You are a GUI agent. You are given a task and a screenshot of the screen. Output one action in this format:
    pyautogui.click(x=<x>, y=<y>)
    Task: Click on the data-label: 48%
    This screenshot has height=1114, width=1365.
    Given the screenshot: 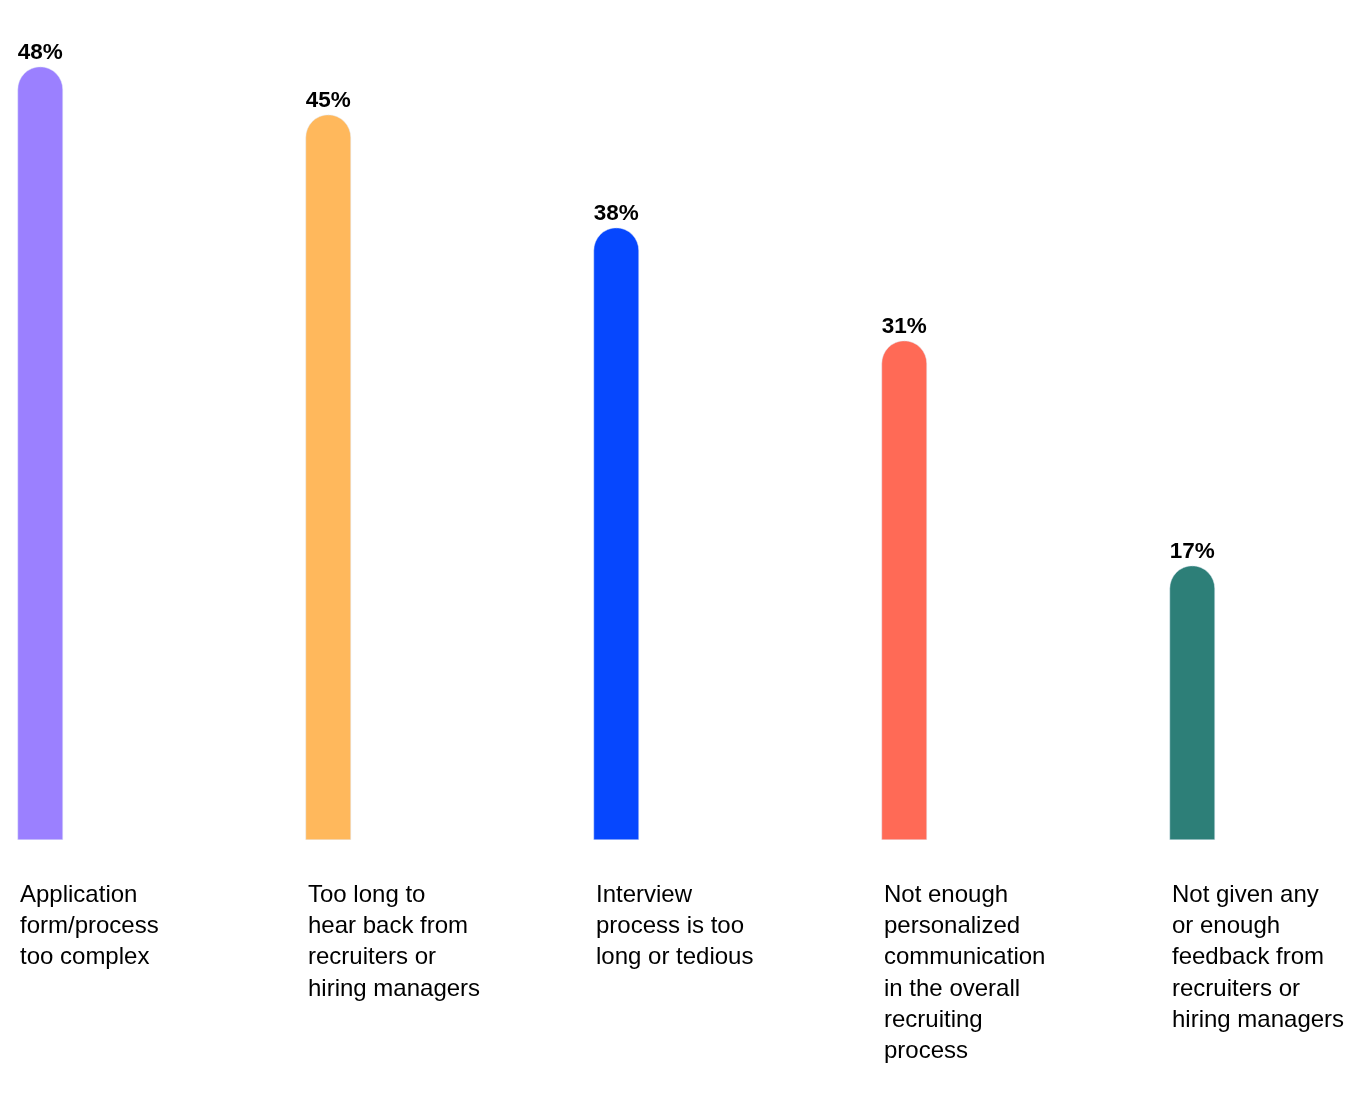 What is the action you would take?
    pyautogui.click(x=40, y=51)
    